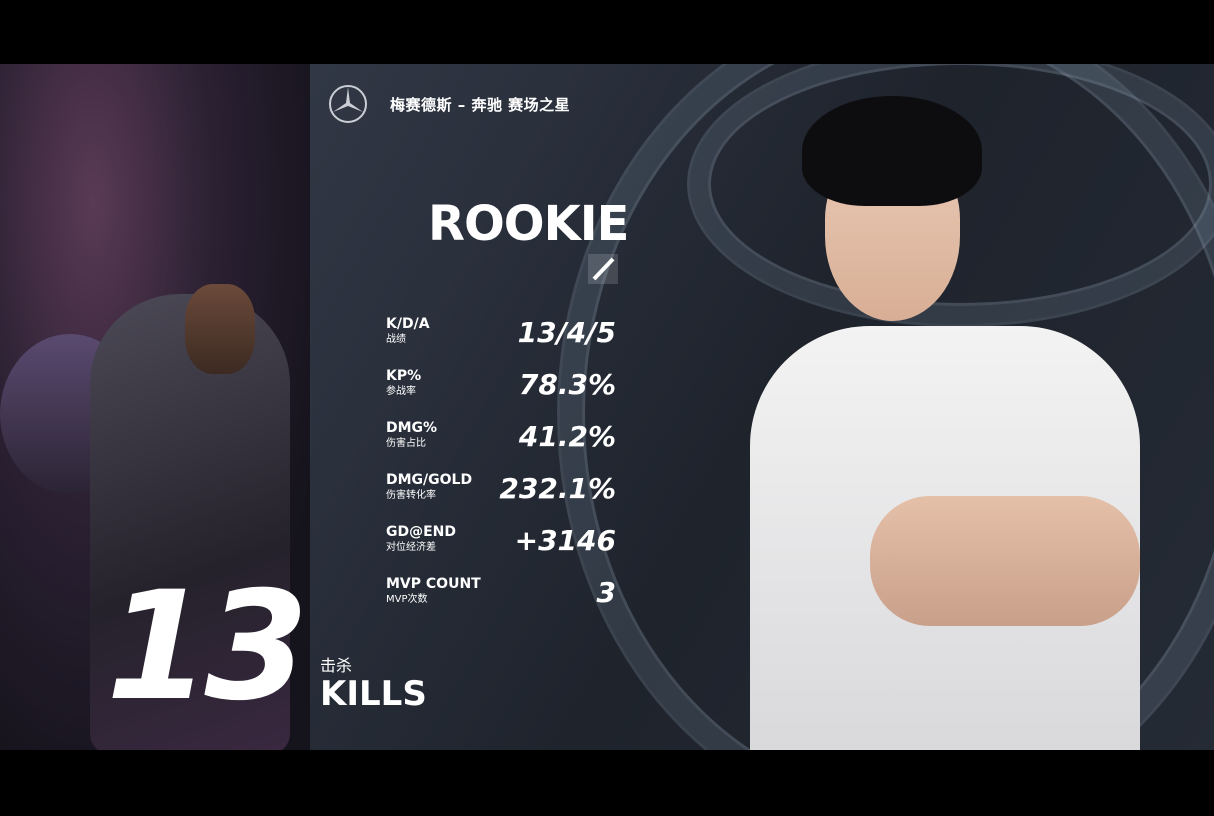 The width and height of the screenshot is (1214, 816). What do you see at coordinates (603, 269) in the screenshot?
I see `mid-lane-icon` at bounding box center [603, 269].